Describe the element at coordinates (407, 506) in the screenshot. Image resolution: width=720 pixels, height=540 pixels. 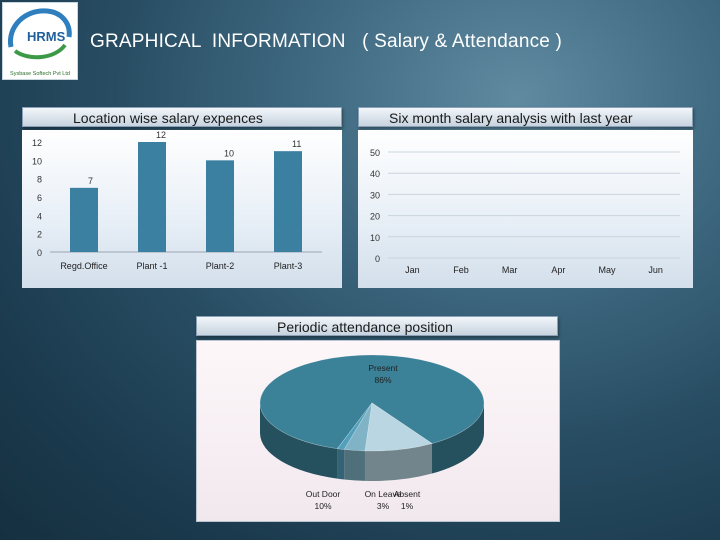
I see `pie-label-pct: 1%` at that location.